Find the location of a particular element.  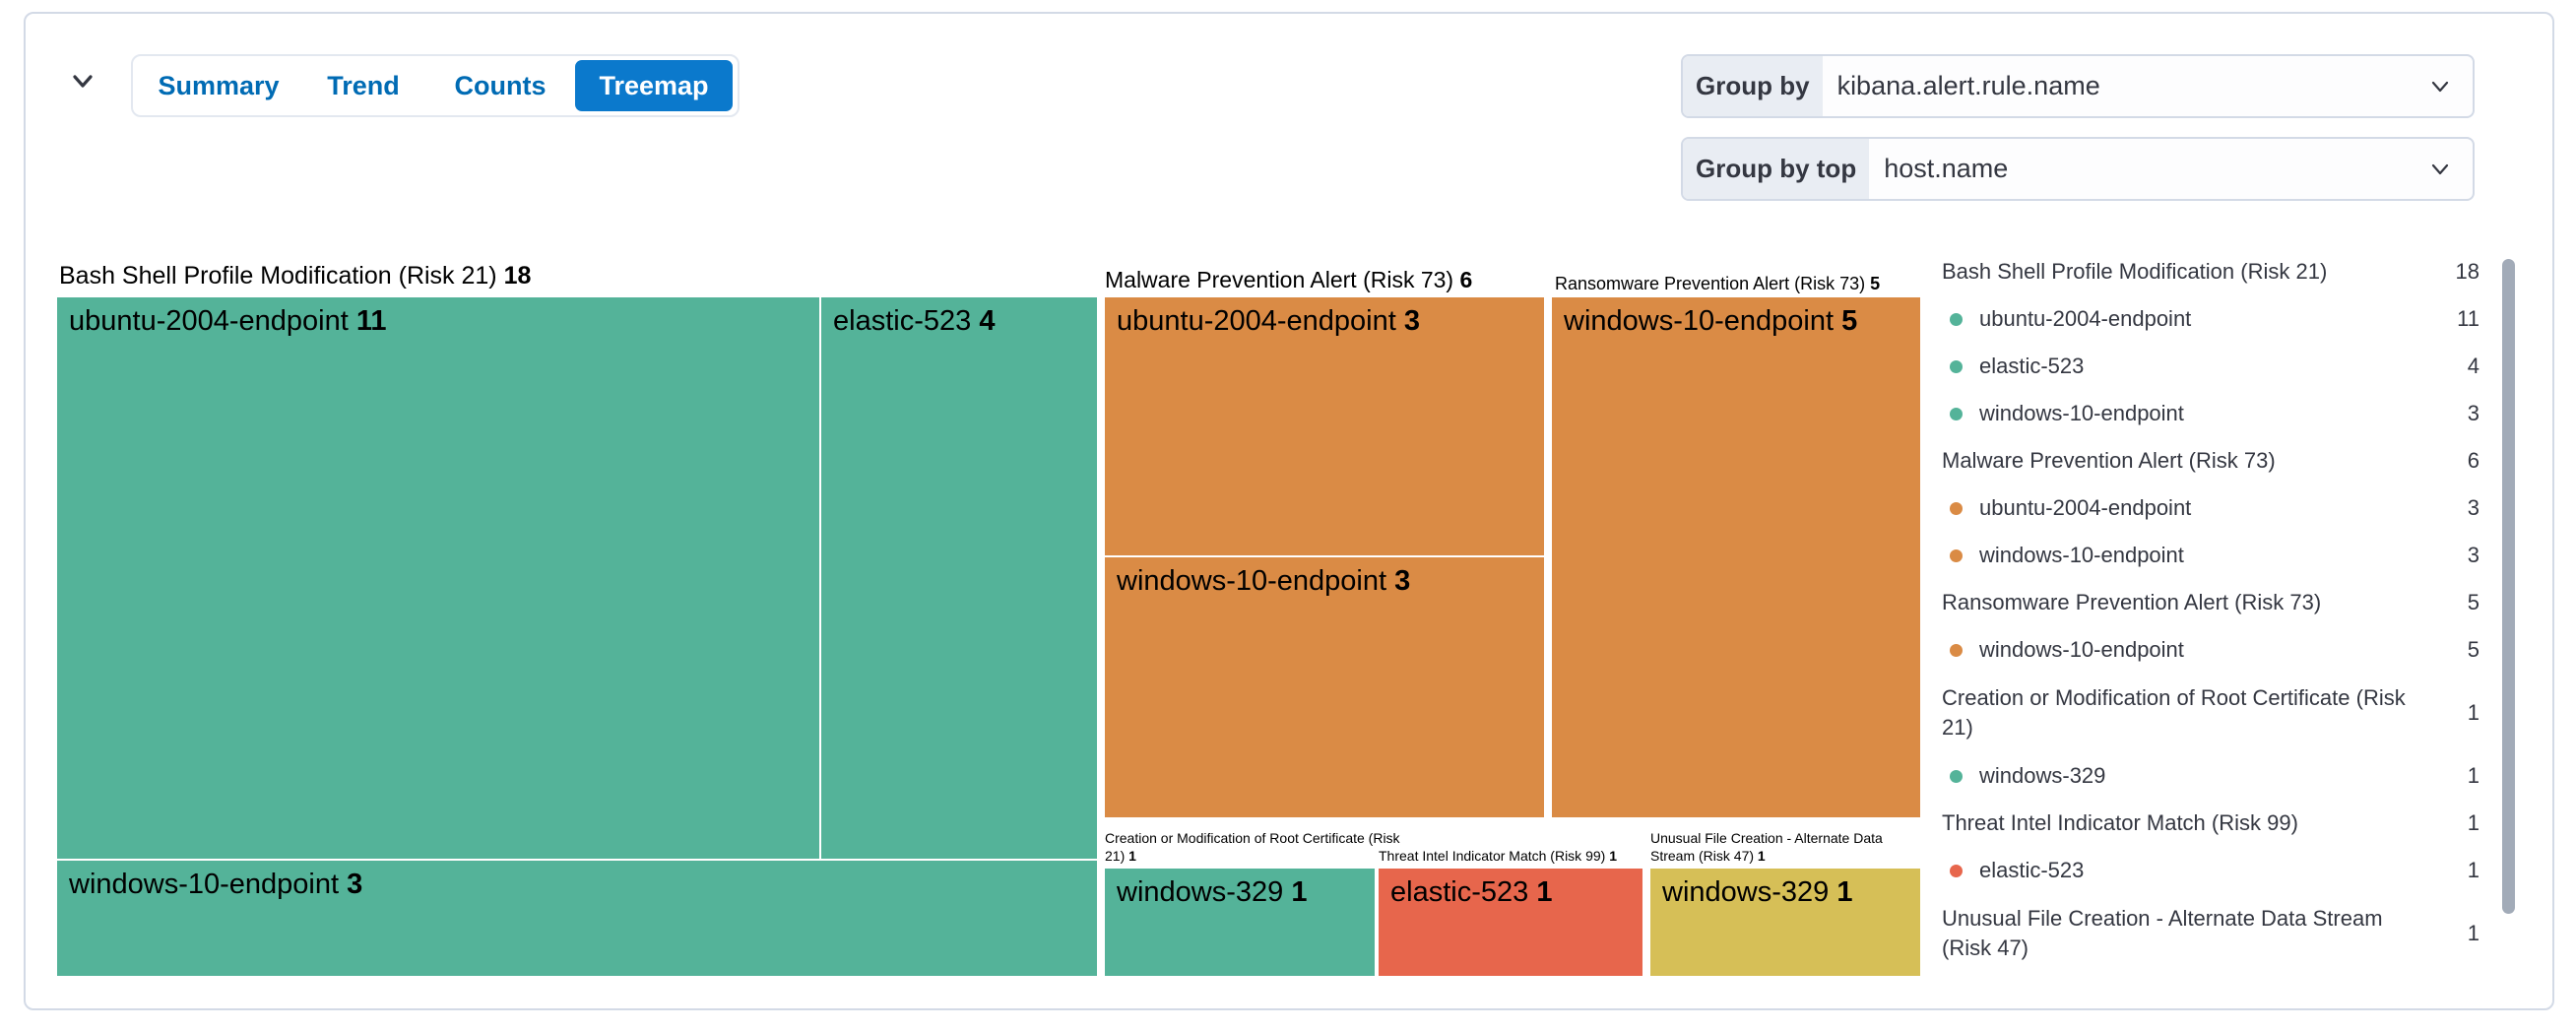

chart-view-button-group: Summary Trend Counts Treemap is located at coordinates (435, 85).